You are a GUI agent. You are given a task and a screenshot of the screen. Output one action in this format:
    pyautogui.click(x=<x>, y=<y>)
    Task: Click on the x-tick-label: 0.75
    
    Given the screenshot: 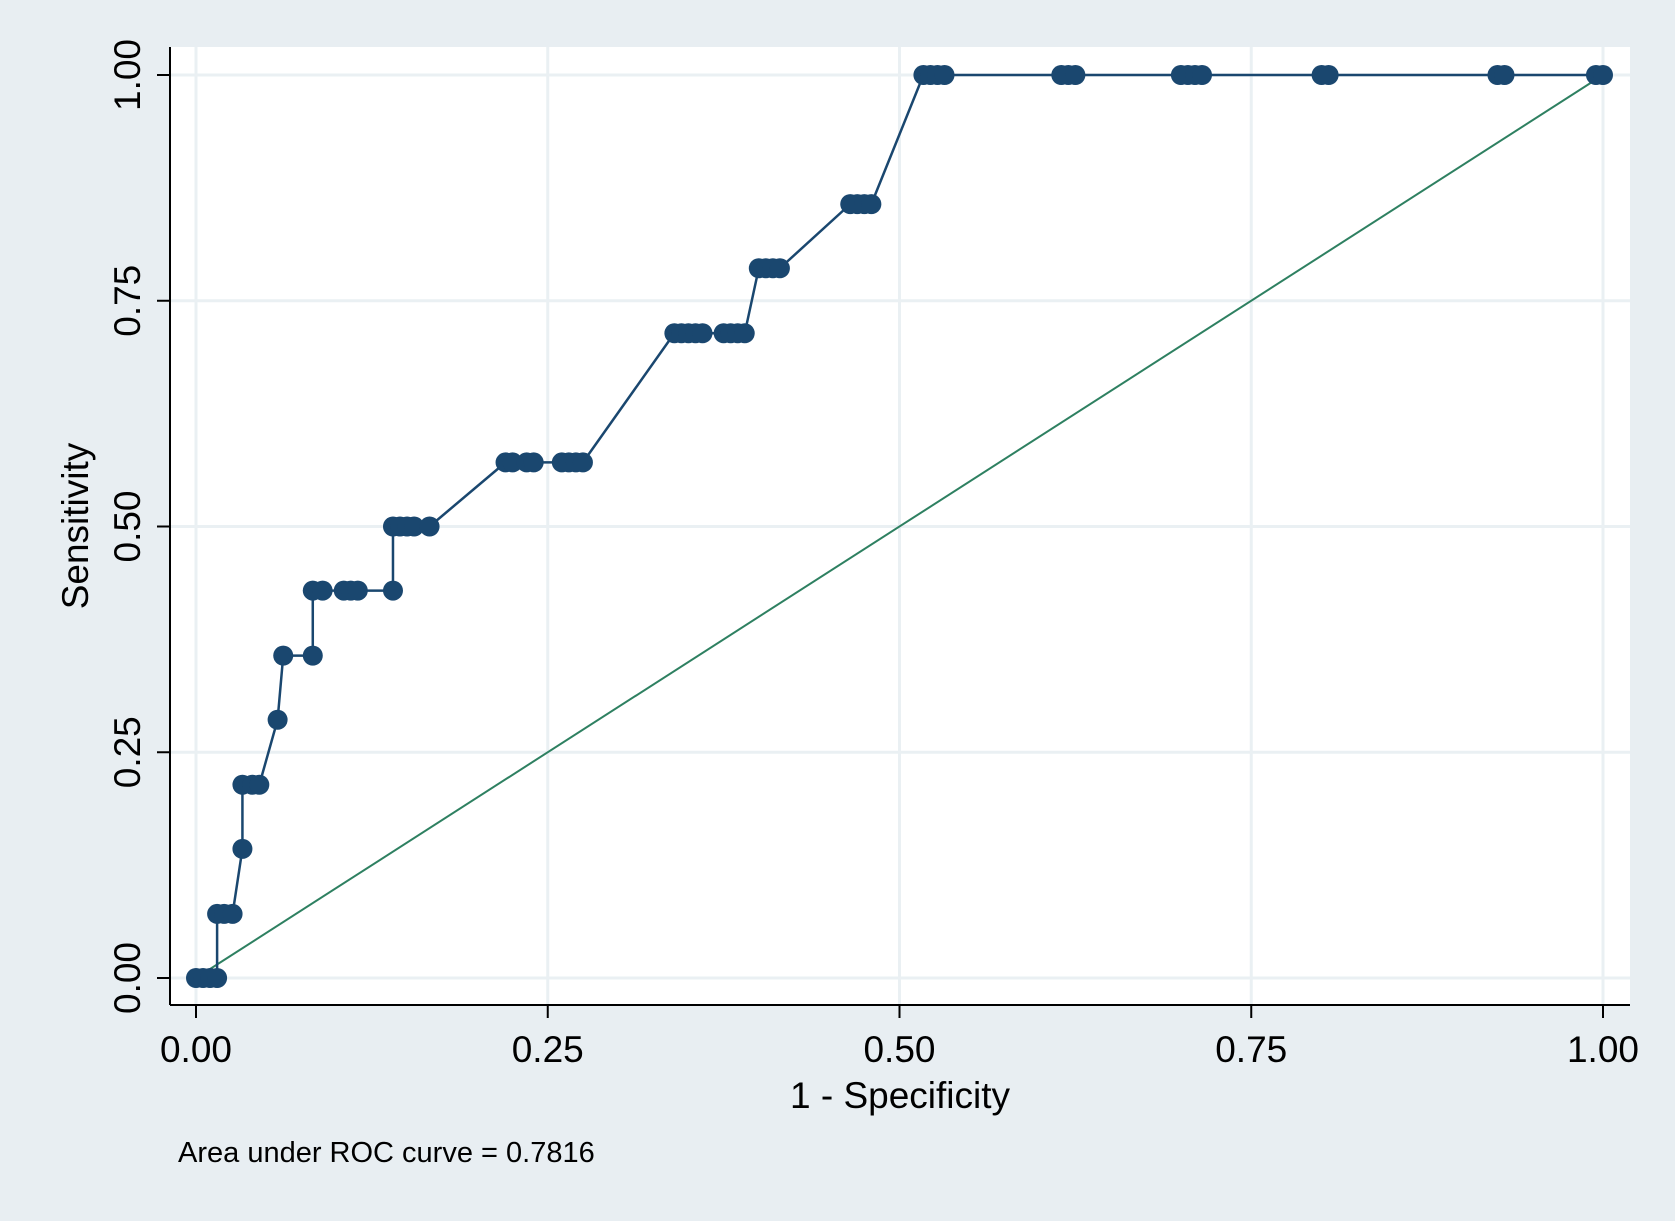 What is the action you would take?
    pyautogui.click(x=1251, y=1049)
    